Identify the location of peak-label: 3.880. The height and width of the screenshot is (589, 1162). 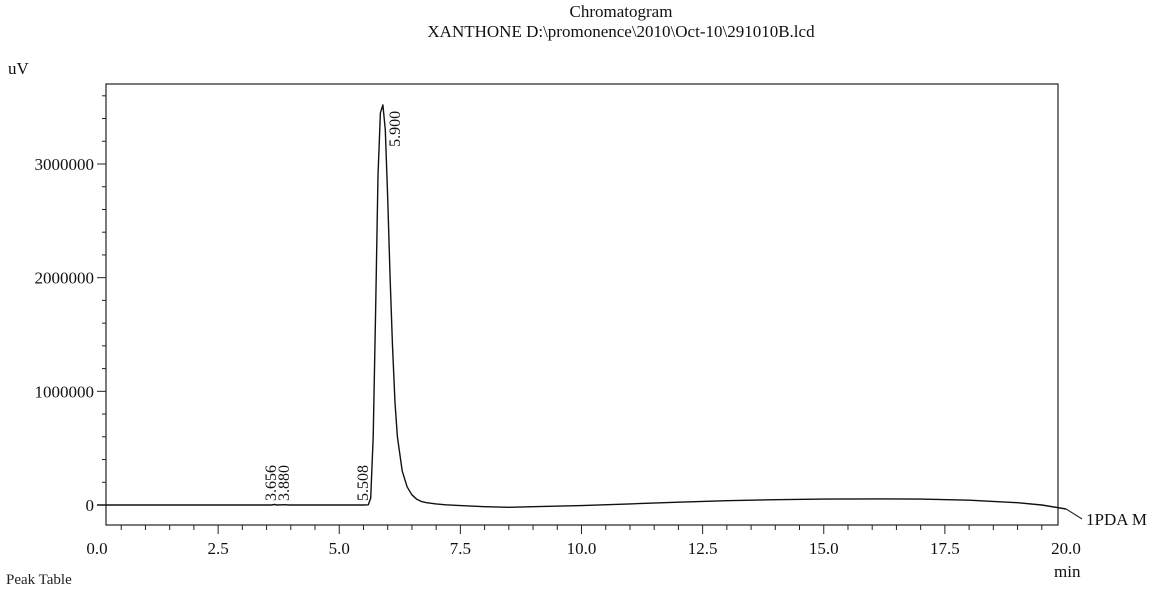
(284, 483).